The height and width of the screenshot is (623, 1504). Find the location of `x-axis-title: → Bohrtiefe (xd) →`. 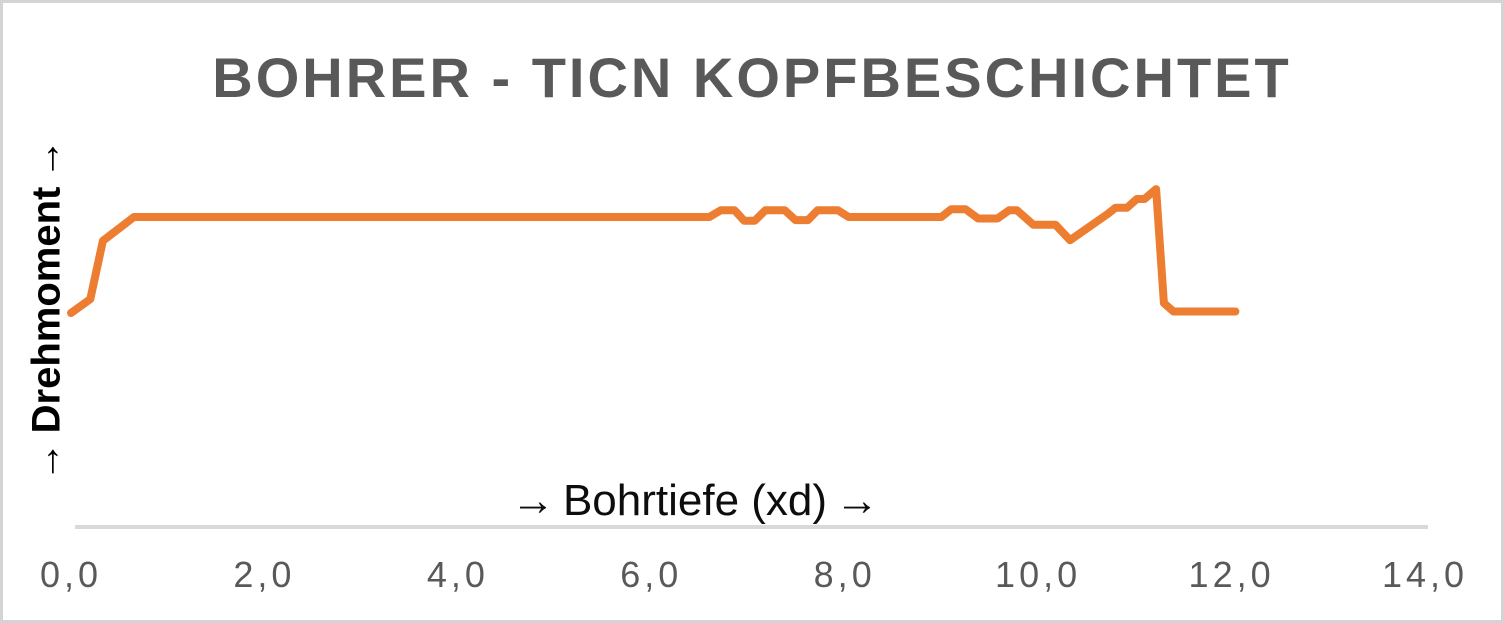

x-axis-title: → Bohrtiefe (xd) → is located at coordinates (695, 501).